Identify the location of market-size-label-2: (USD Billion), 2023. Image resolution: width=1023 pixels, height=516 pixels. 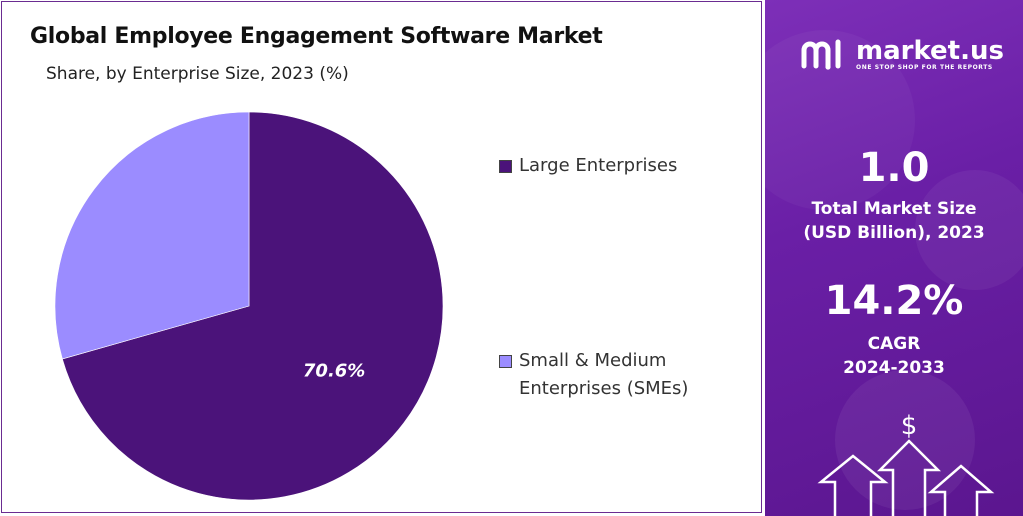
(894, 233).